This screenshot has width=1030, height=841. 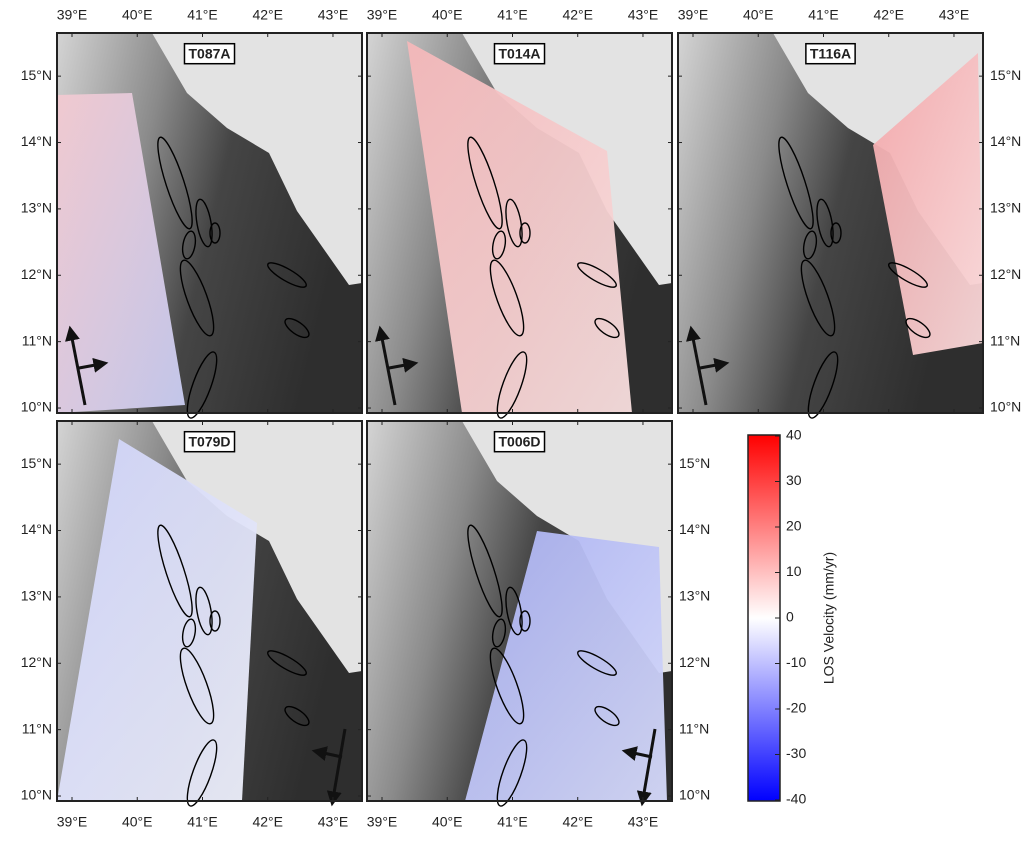 I want to click on colorbar-tick-label: 0, so click(x=790, y=617).